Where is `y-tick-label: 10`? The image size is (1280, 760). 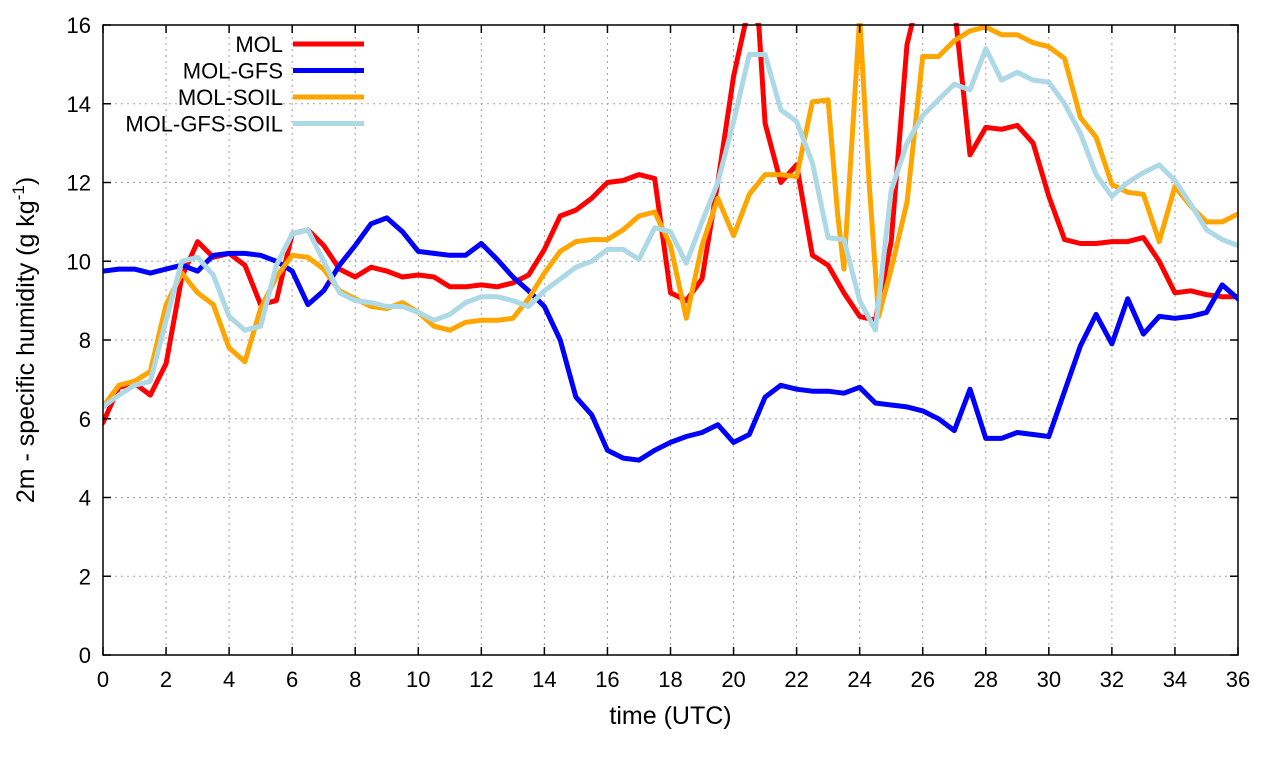
y-tick-label: 10 is located at coordinates (79, 261).